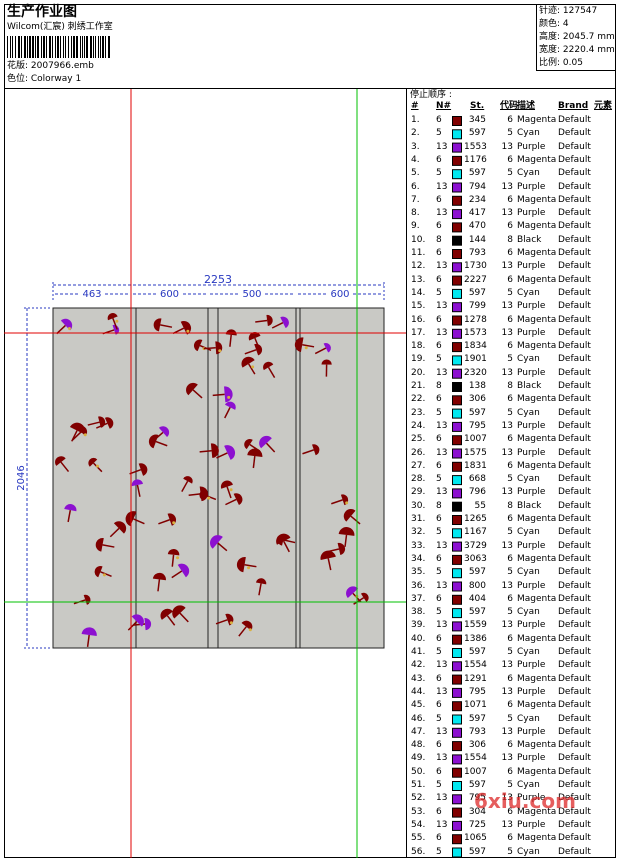 This screenshot has width=620, height=861. Describe the element at coordinates (415, 226) in the screenshot. I see `row-index: 9.` at that location.